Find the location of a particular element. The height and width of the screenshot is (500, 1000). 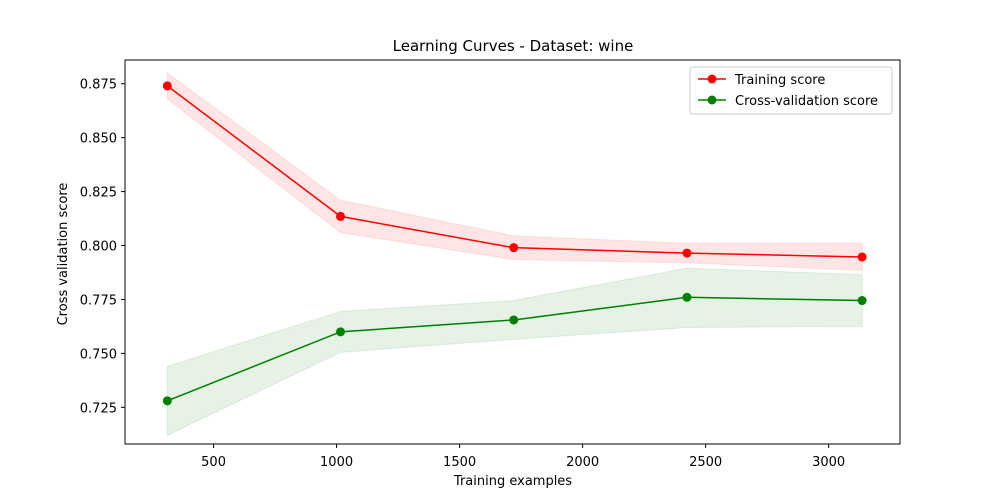

x-tick-label-1: 1000 is located at coordinates (336, 462).